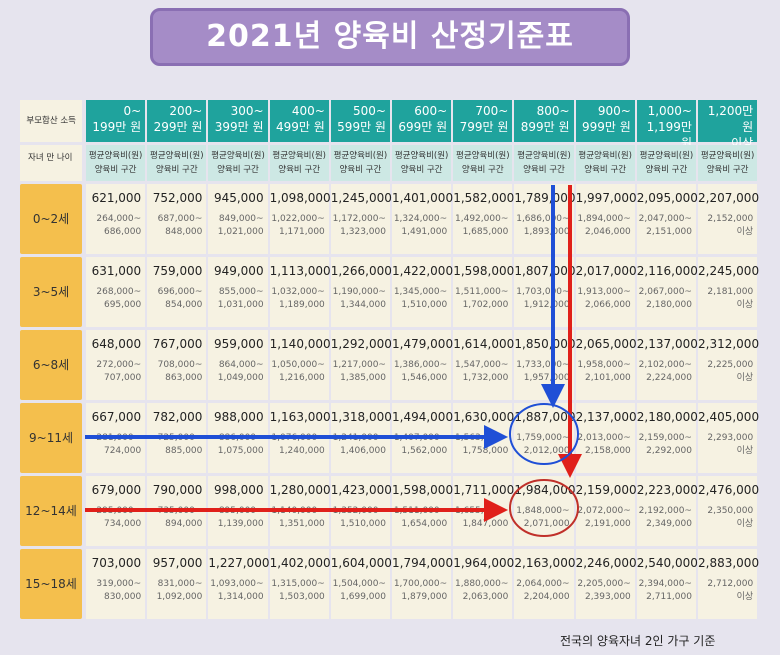  What do you see at coordinates (545, 344) in the screenshot?
I see `average-cost: 1,850,000` at bounding box center [545, 344].